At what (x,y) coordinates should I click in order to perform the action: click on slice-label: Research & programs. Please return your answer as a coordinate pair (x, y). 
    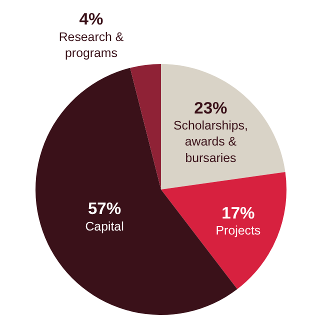
    Looking at the image, I should click on (91, 45).